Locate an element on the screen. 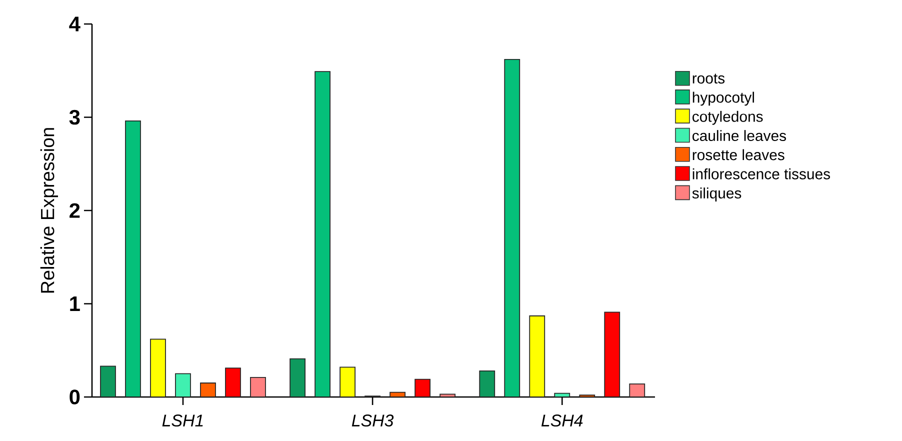 The height and width of the screenshot is (441, 902). legend-label: hypocotyl is located at coordinates (723, 99).